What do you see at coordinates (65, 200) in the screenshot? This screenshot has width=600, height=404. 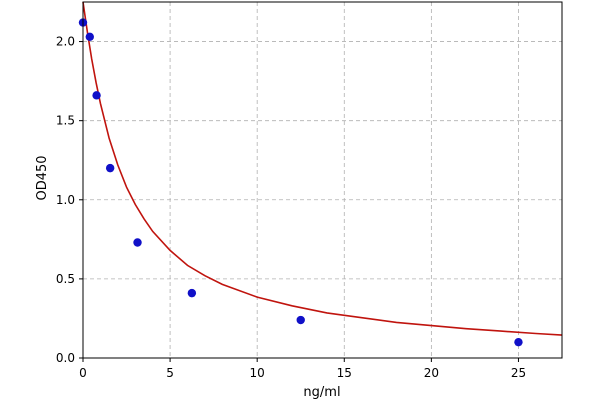 I see `y-tick-label: 1.0` at bounding box center [65, 200].